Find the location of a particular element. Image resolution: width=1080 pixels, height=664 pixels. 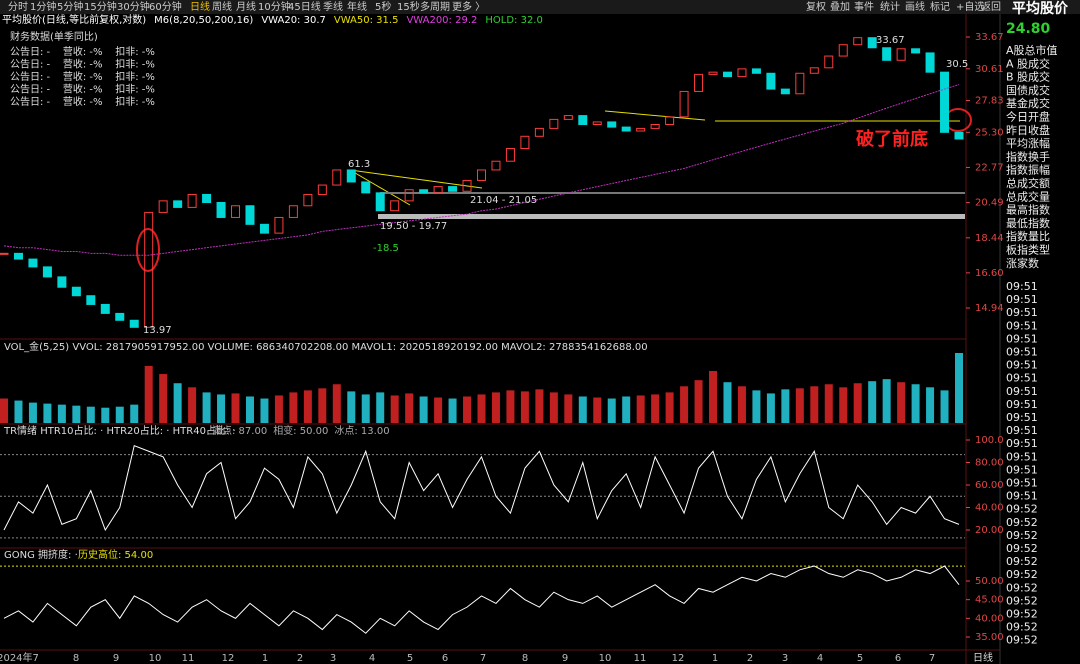

toolbar-item: 年线 is located at coordinates (357, 6).